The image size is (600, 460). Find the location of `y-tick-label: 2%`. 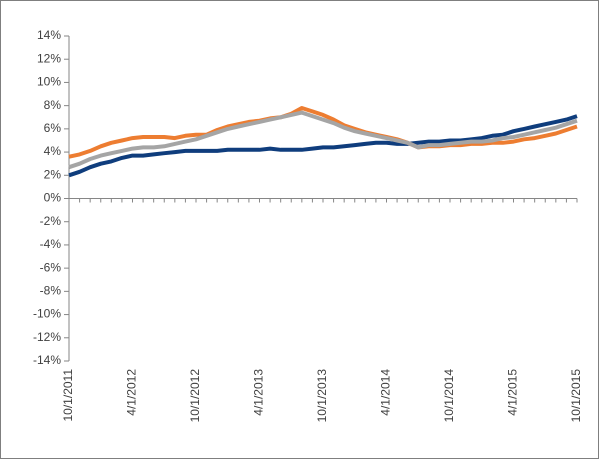

y-tick-label: 2% is located at coordinates (53, 174).